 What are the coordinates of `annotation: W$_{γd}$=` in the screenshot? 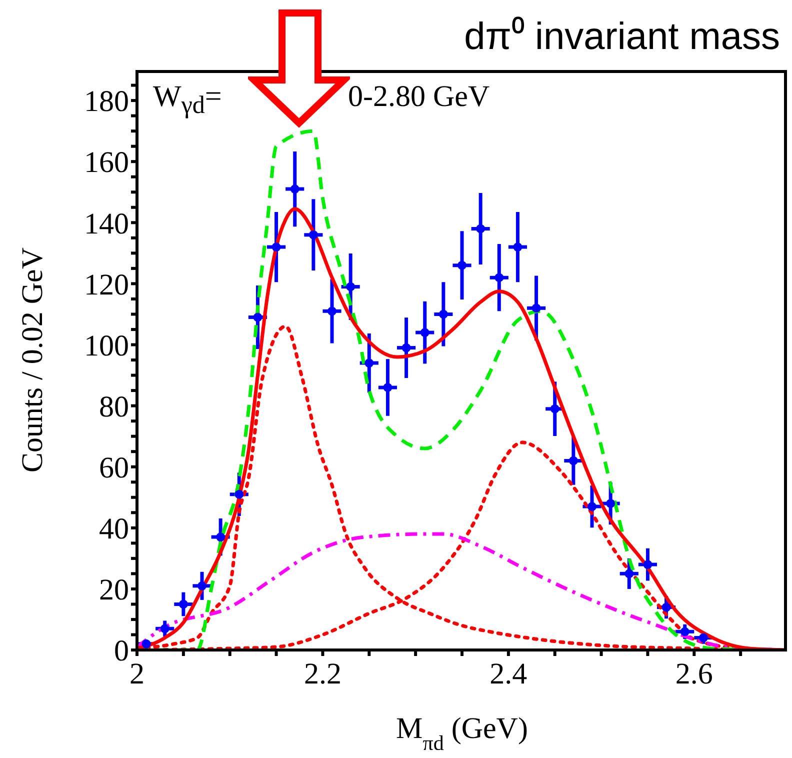 It's located at (187, 100).